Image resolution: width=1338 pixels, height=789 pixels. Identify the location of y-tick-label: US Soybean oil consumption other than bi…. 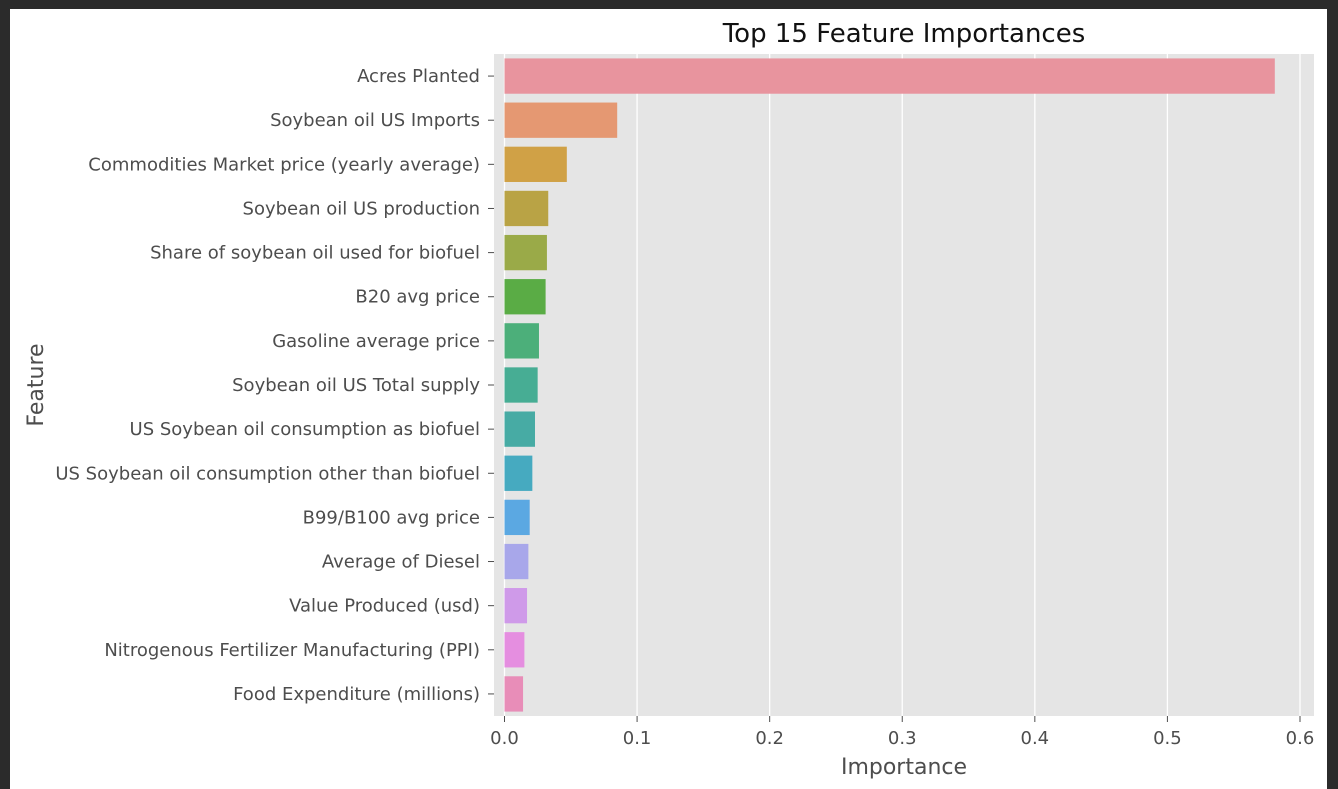
(267, 473).